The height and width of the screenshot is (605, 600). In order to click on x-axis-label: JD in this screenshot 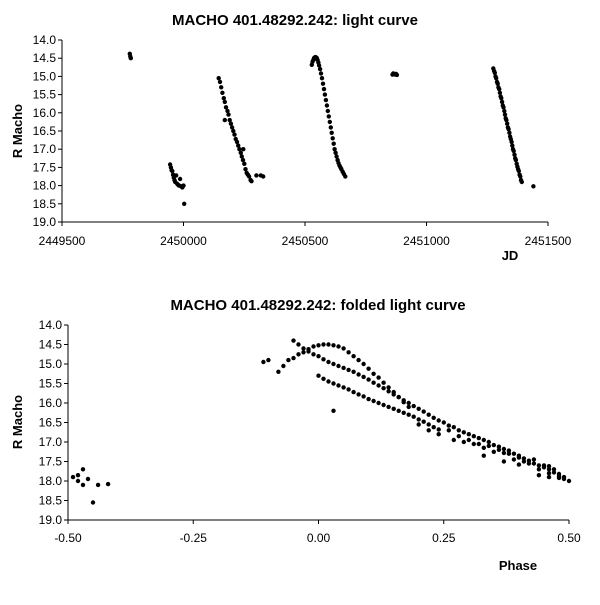, I will do `click(510, 255)`.